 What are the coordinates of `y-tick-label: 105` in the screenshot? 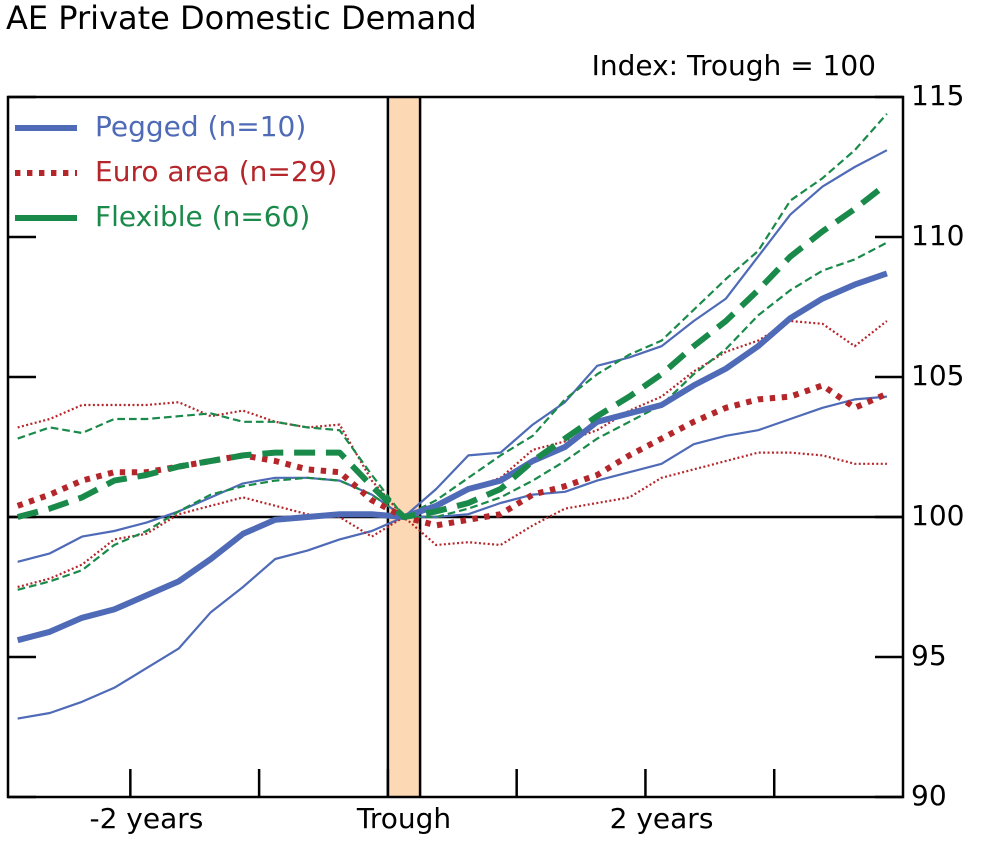 It's located at (937, 375).